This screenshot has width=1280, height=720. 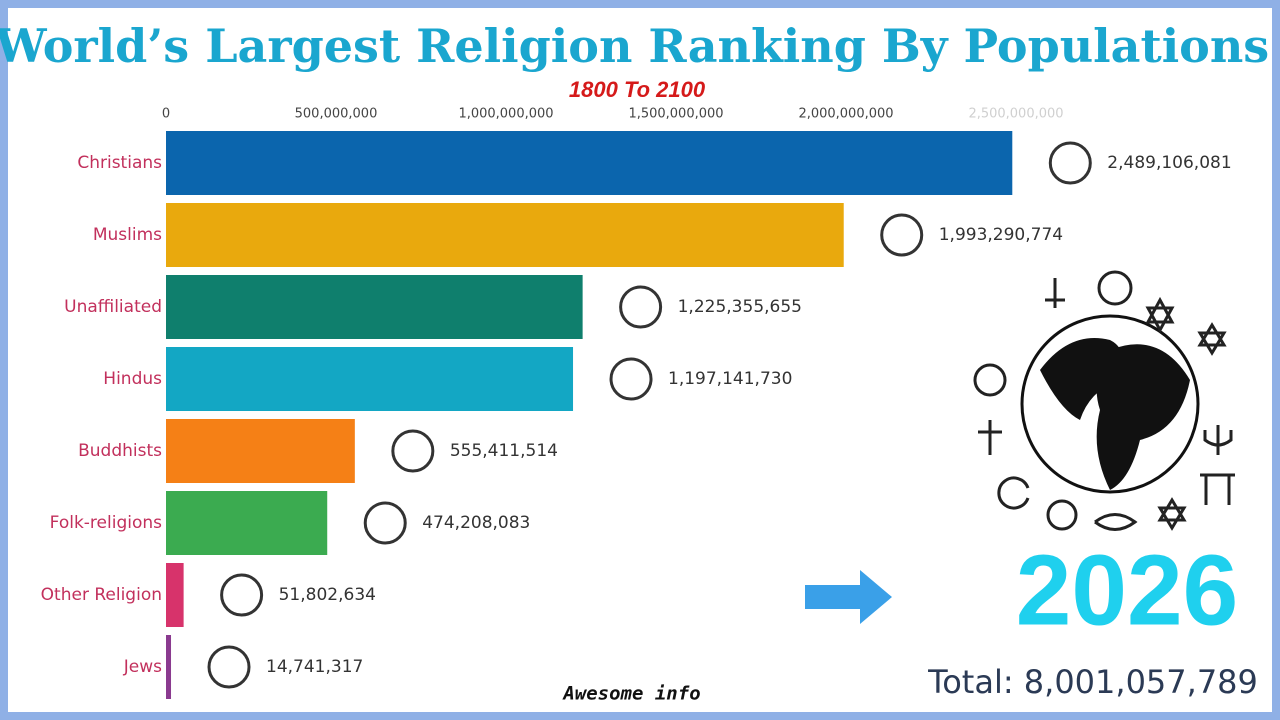 What do you see at coordinates (637, 89) in the screenshot?
I see `chart-subtitle: 1800 To 2100` at bounding box center [637, 89].